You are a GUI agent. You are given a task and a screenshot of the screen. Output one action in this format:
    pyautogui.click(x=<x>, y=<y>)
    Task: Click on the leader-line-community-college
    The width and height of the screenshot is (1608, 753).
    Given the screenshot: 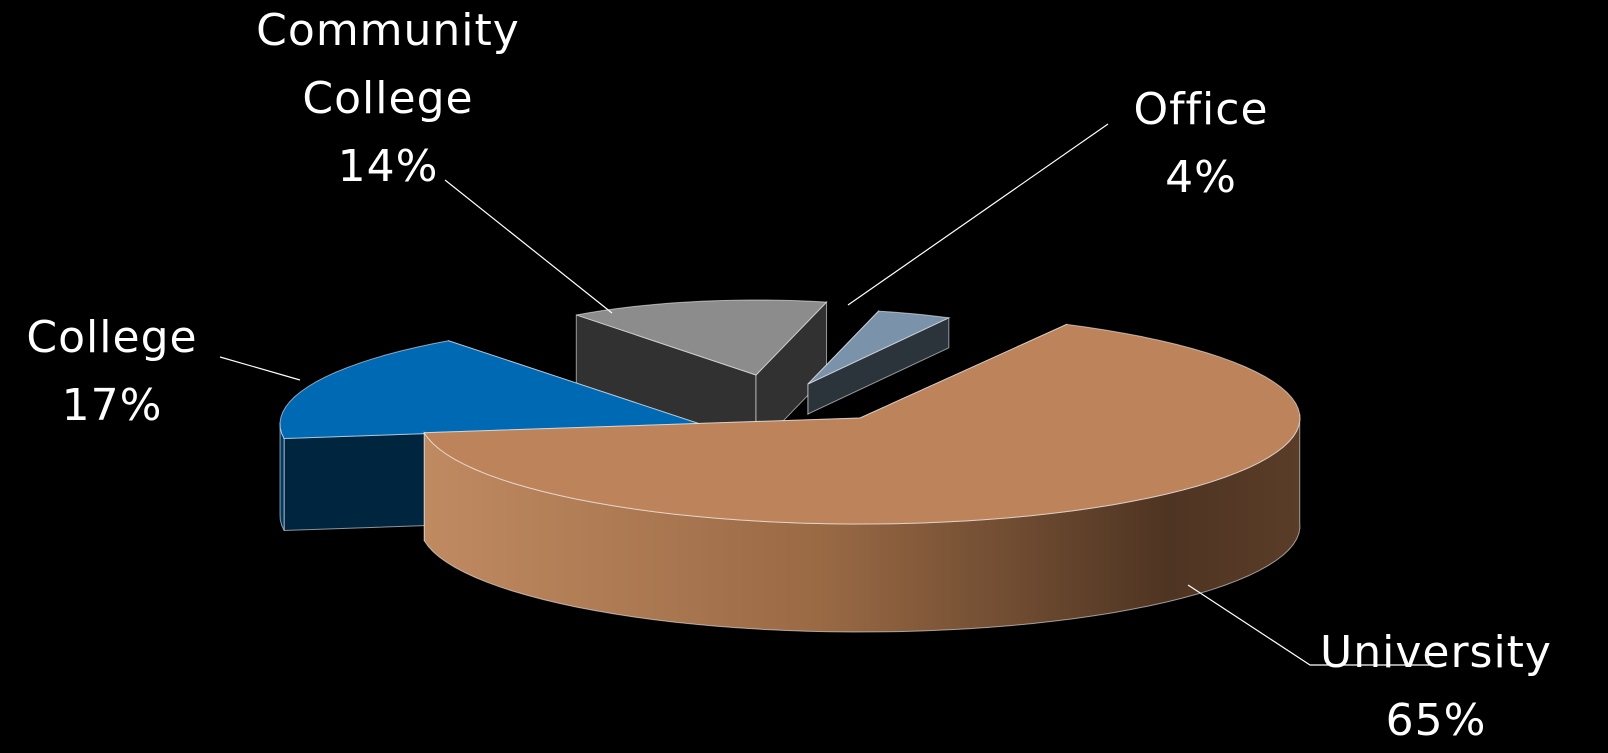 What is the action you would take?
    pyautogui.click(x=528, y=246)
    